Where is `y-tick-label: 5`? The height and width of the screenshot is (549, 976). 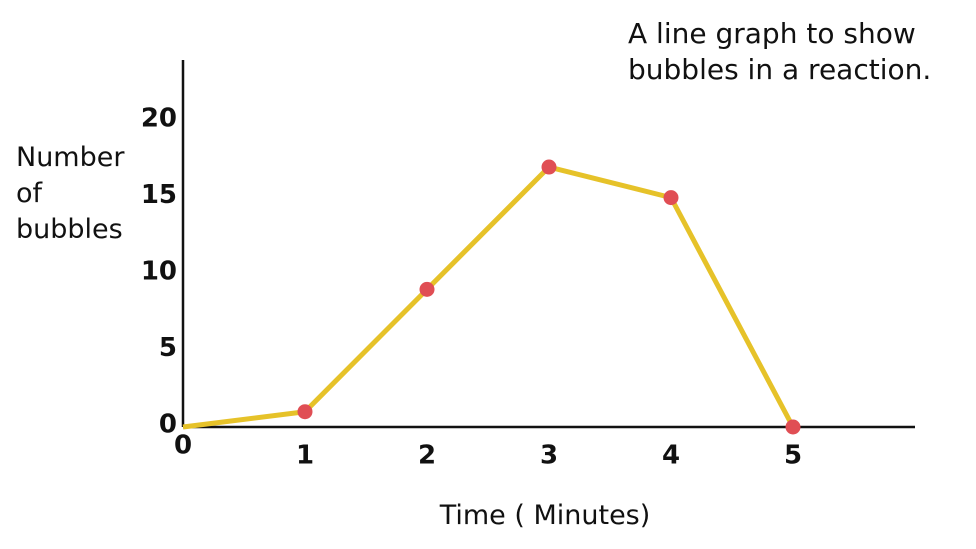 y-tick-label: 5 is located at coordinates (168, 348).